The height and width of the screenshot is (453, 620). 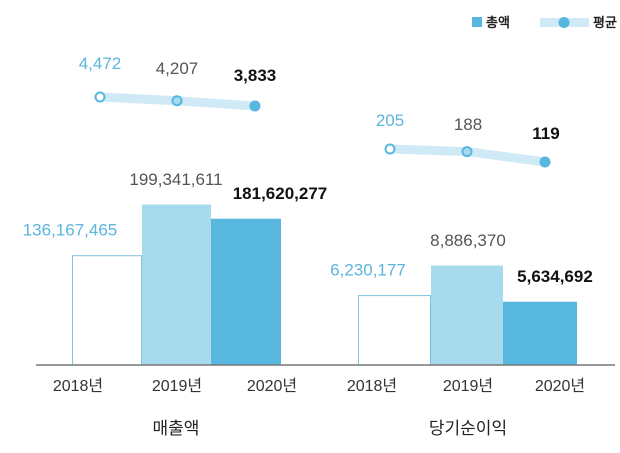 What do you see at coordinates (498, 22) in the screenshot?
I see `legend-label-total: 총액` at bounding box center [498, 22].